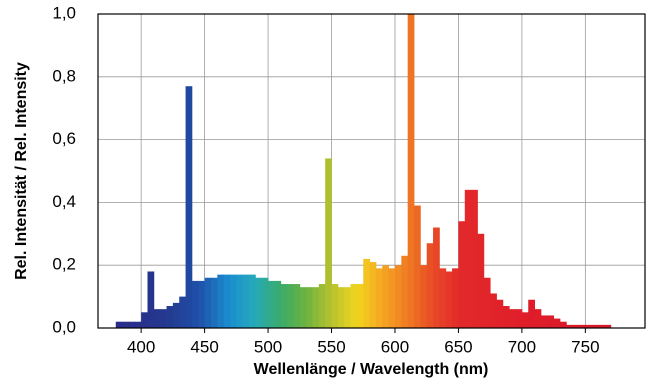 This screenshot has height=385, width=651. I want to click on y-tick-label: 1,0, so click(64, 12).